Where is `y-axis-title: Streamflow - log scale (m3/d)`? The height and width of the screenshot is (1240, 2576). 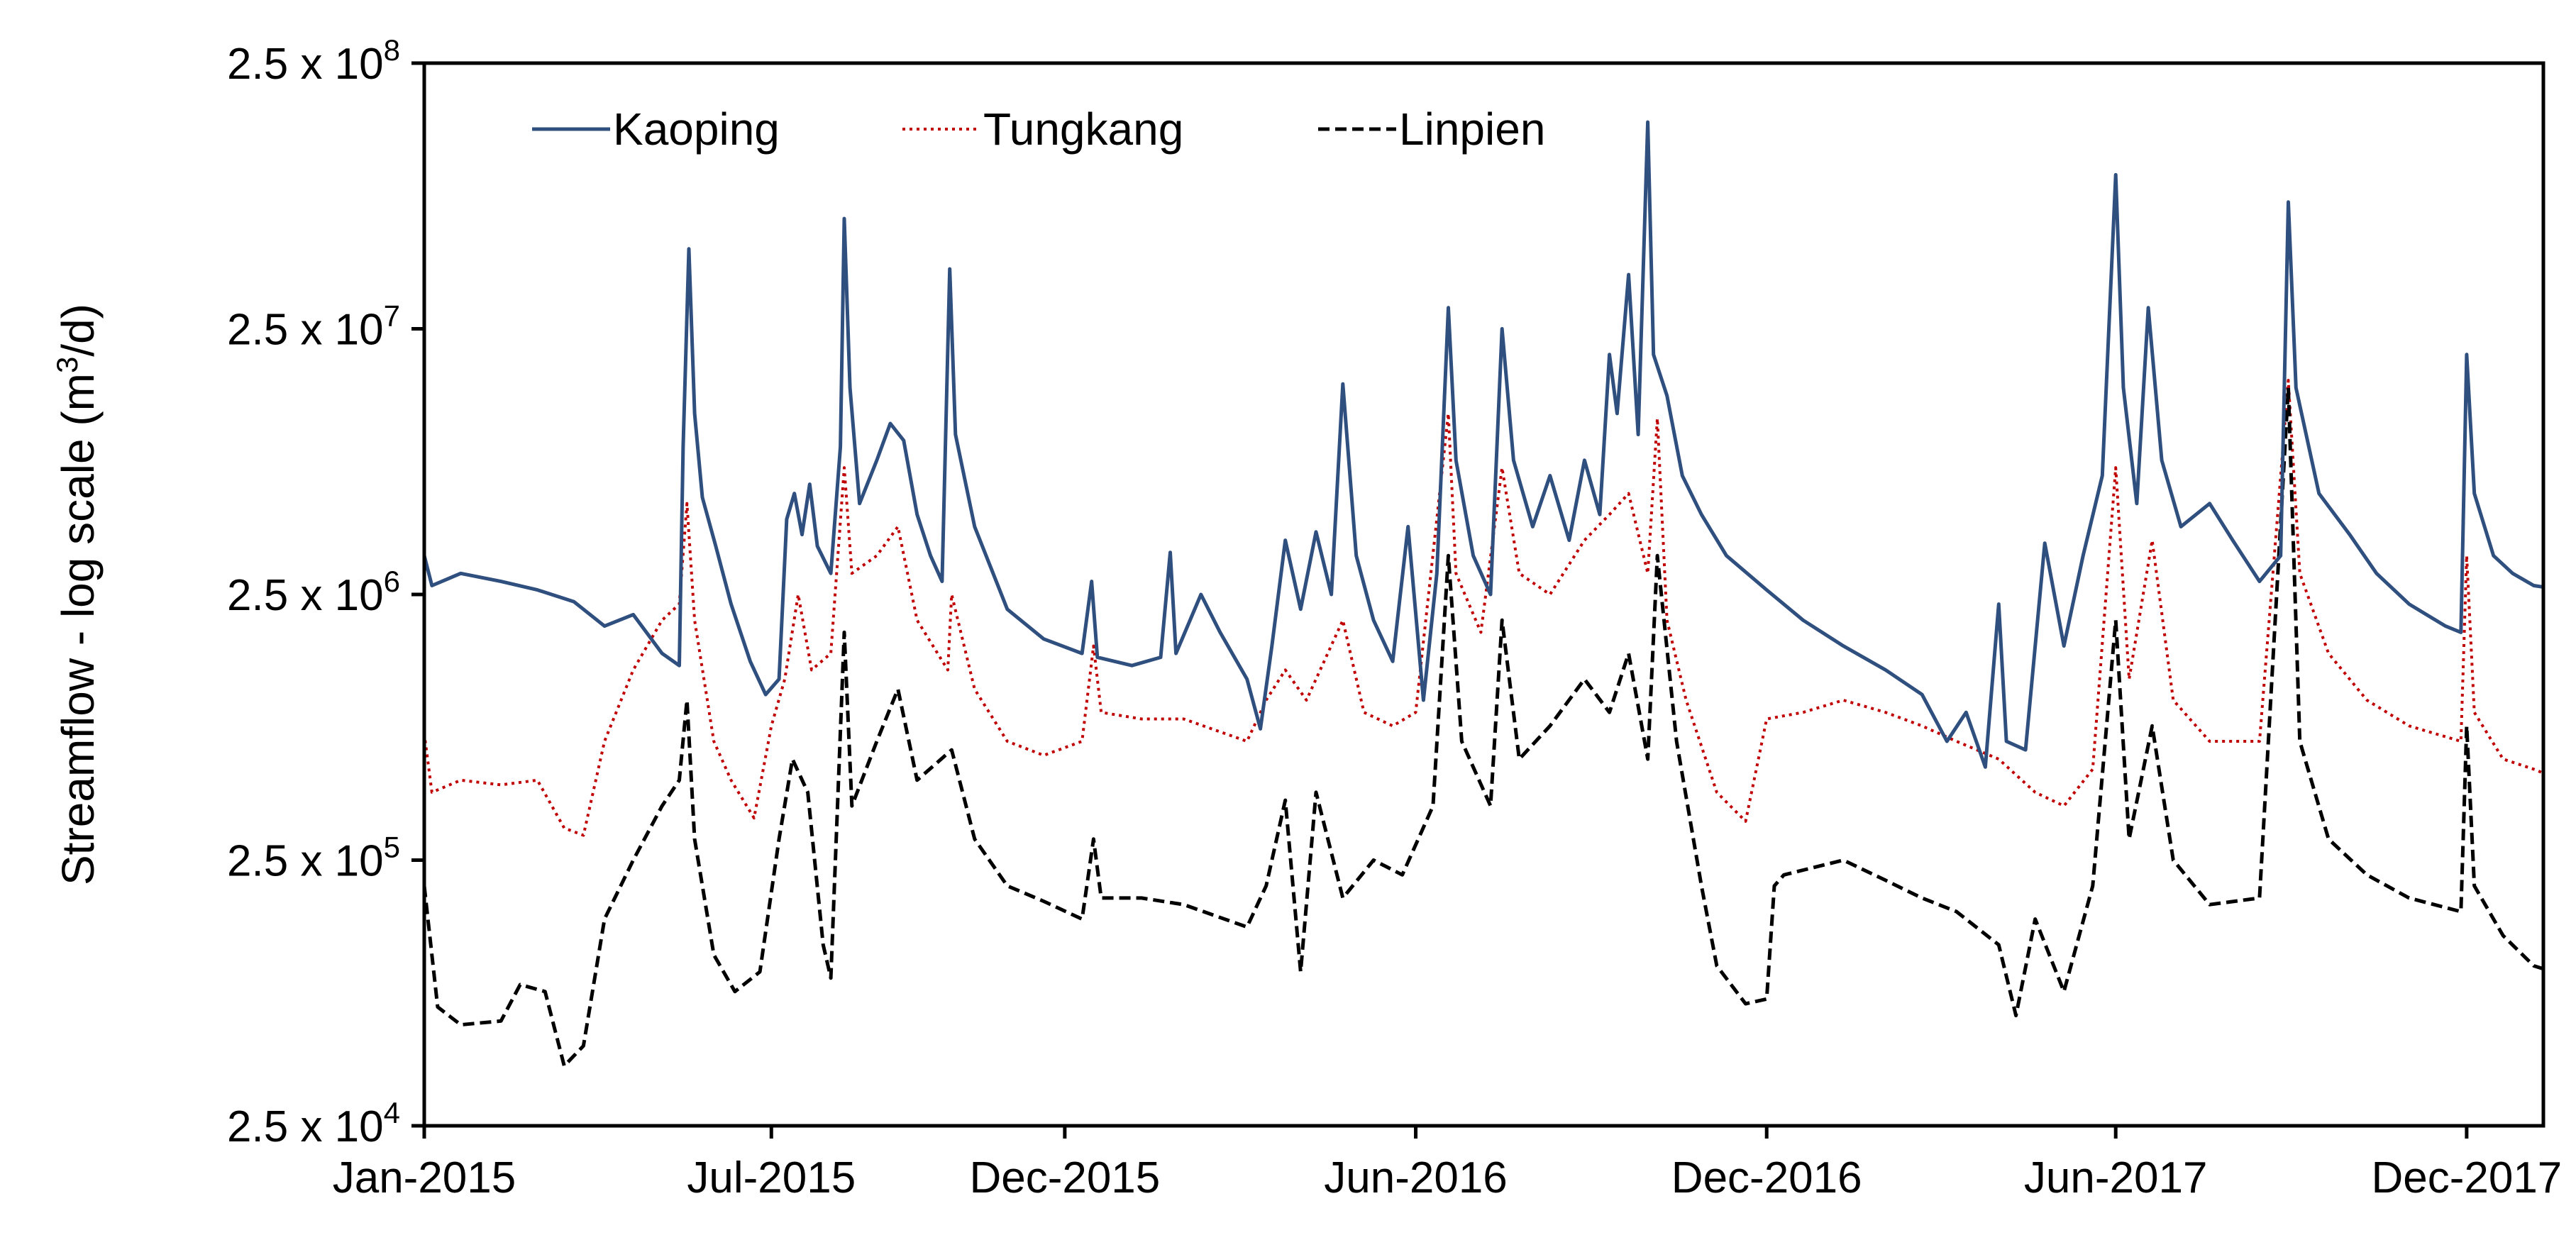 y-axis-title: Streamflow - log scale (m3/d) is located at coordinates (77, 594).